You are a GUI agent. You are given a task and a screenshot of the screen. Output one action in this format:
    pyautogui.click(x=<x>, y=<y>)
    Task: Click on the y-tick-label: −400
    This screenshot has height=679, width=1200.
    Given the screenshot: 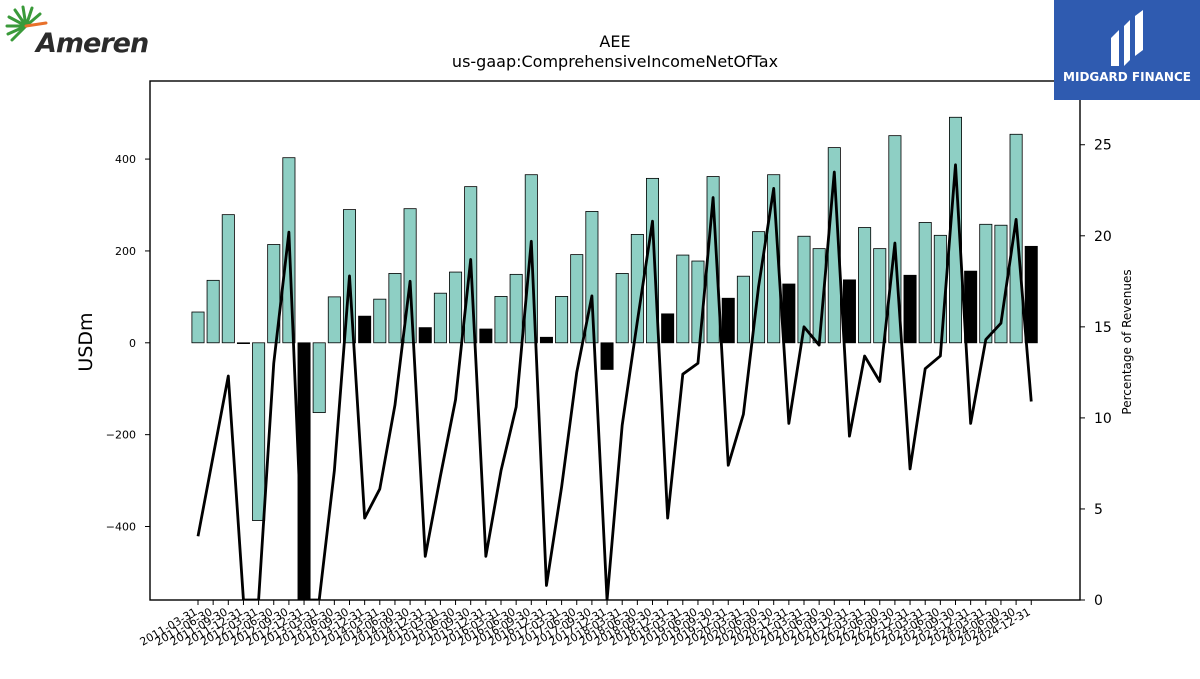 What is the action you would take?
    pyautogui.click(x=121, y=527)
    